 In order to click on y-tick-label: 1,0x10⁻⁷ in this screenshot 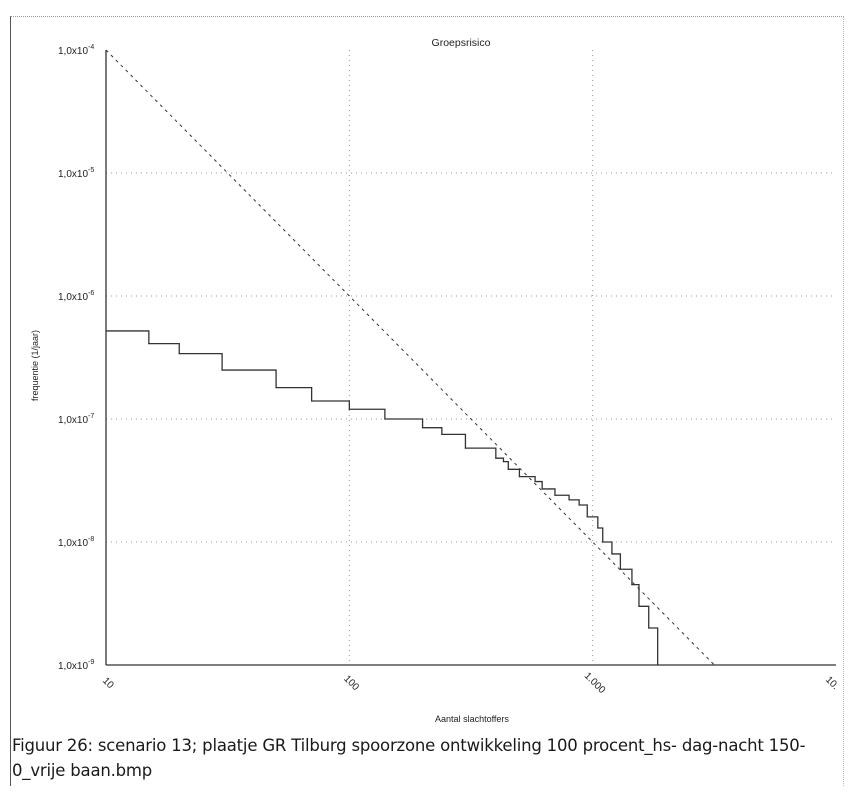, I will do `click(76, 419)`.